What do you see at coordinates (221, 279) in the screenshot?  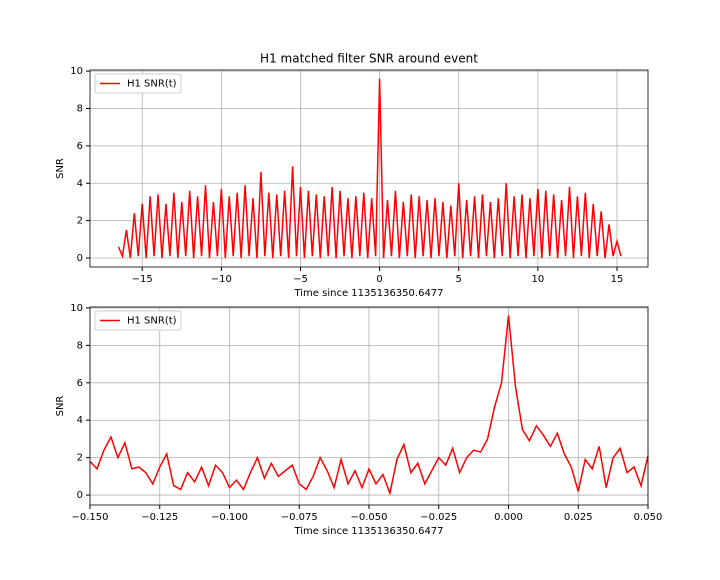 I see `x-tick-label: −10` at bounding box center [221, 279].